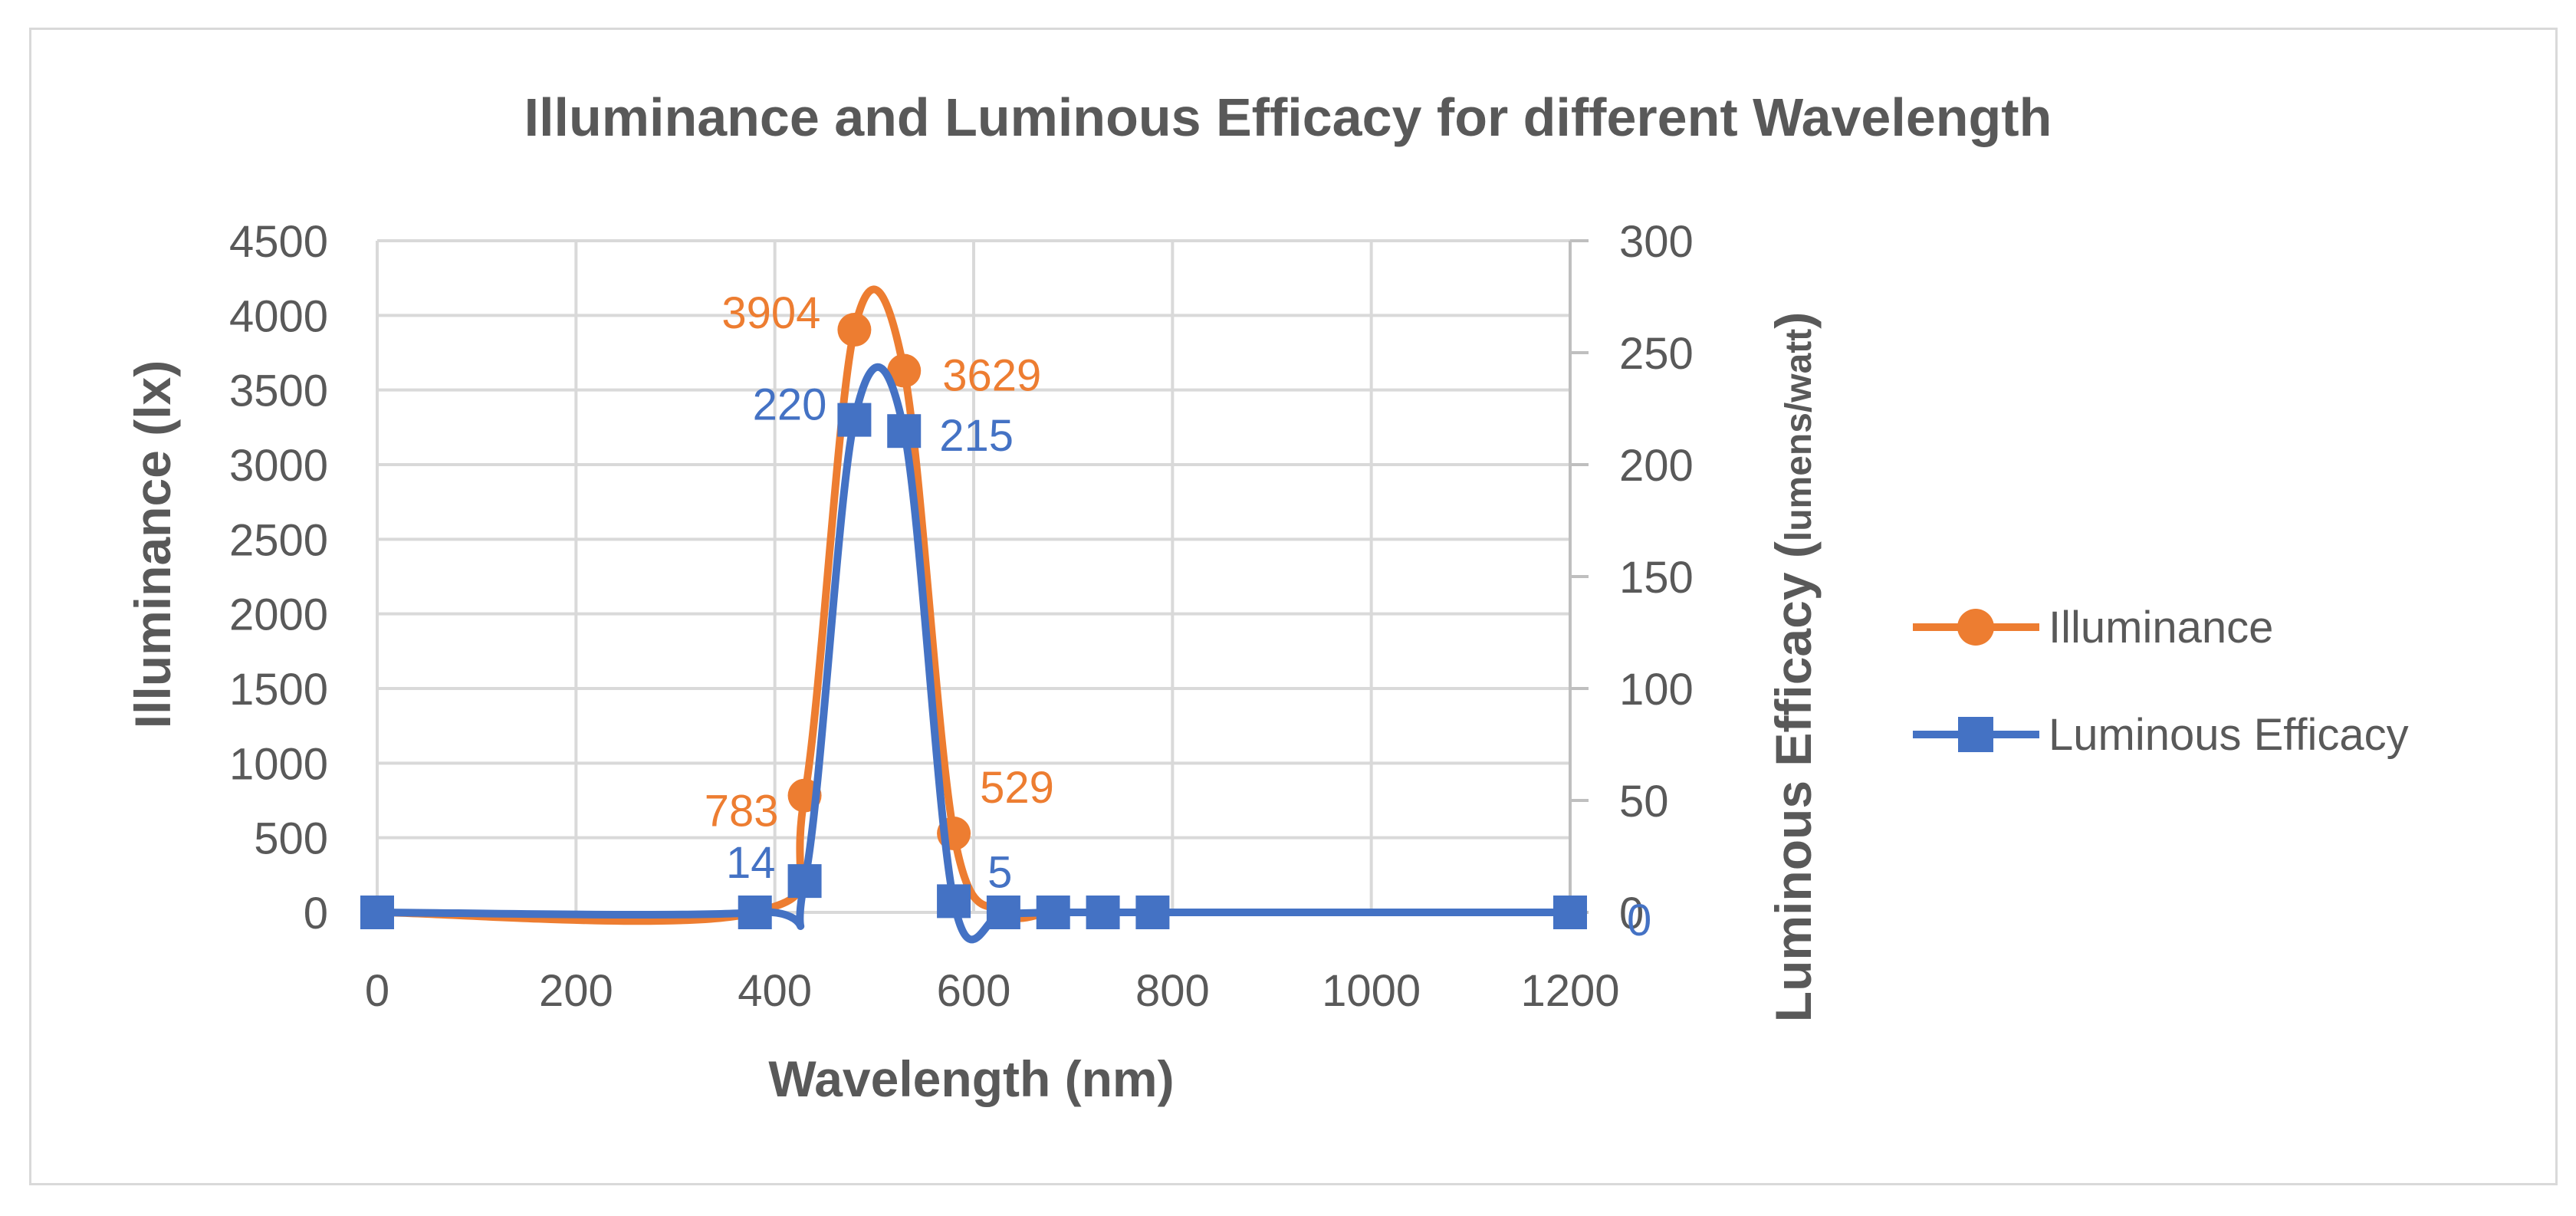 Image resolution: width=2576 pixels, height=1216 pixels. Describe the element at coordinates (1657, 242) in the screenshot. I see `y2-tick-label: 300` at that location.